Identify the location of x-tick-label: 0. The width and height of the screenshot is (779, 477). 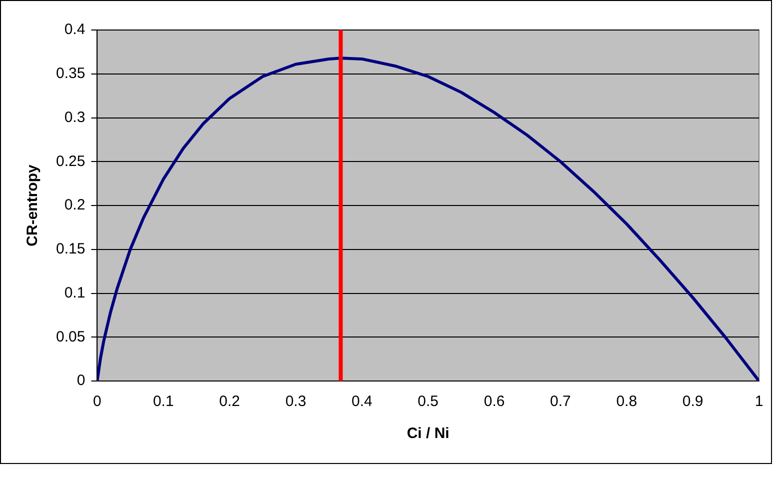
(97, 401).